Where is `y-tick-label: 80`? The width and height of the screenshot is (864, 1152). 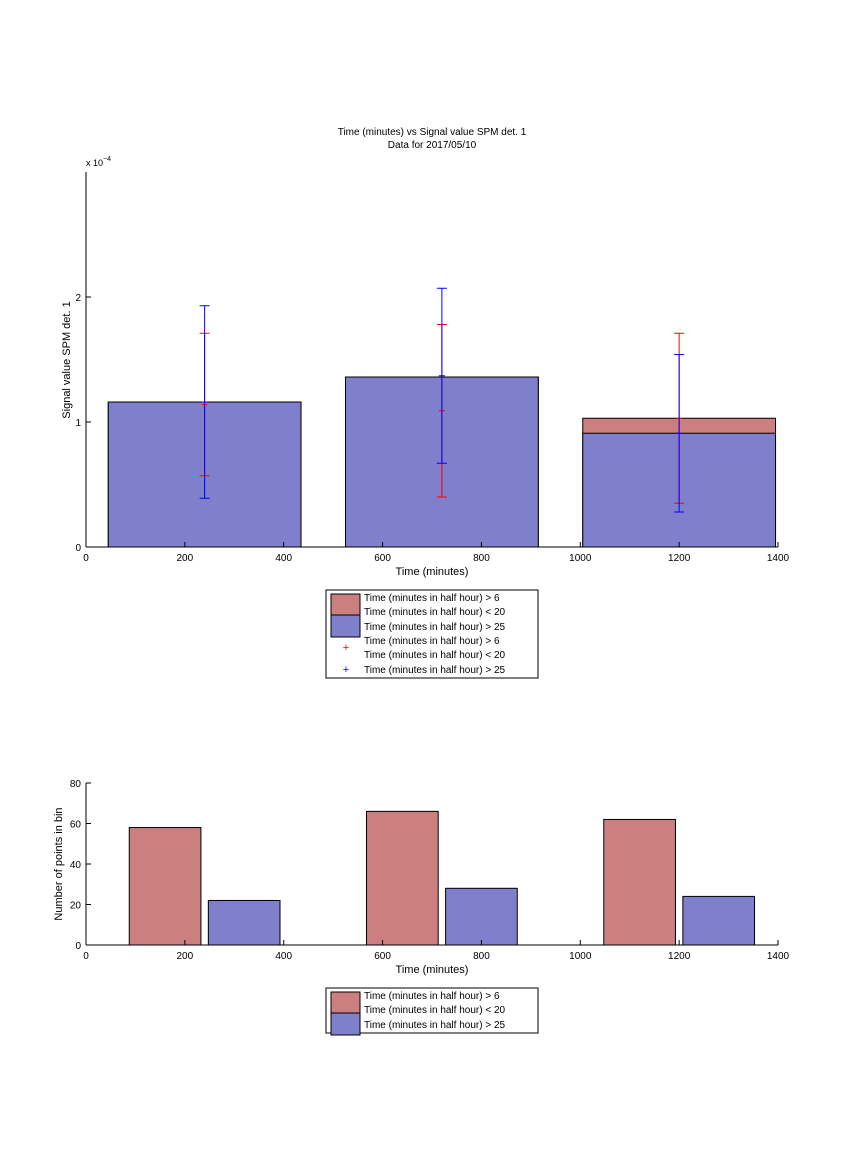 y-tick-label: 80 is located at coordinates (76, 784).